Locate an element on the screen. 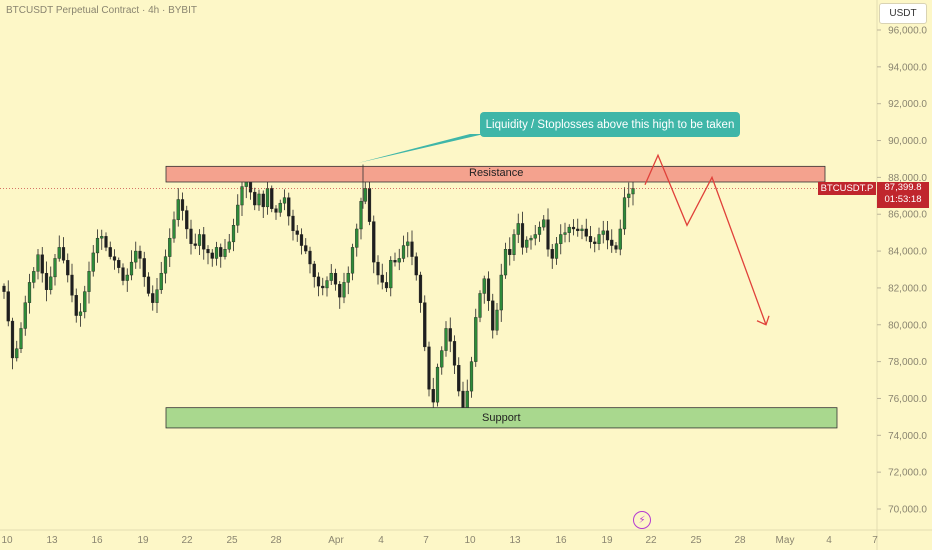 The height and width of the screenshot is (550, 932). y-tick-label: 84,000.0 is located at coordinates (907, 252).